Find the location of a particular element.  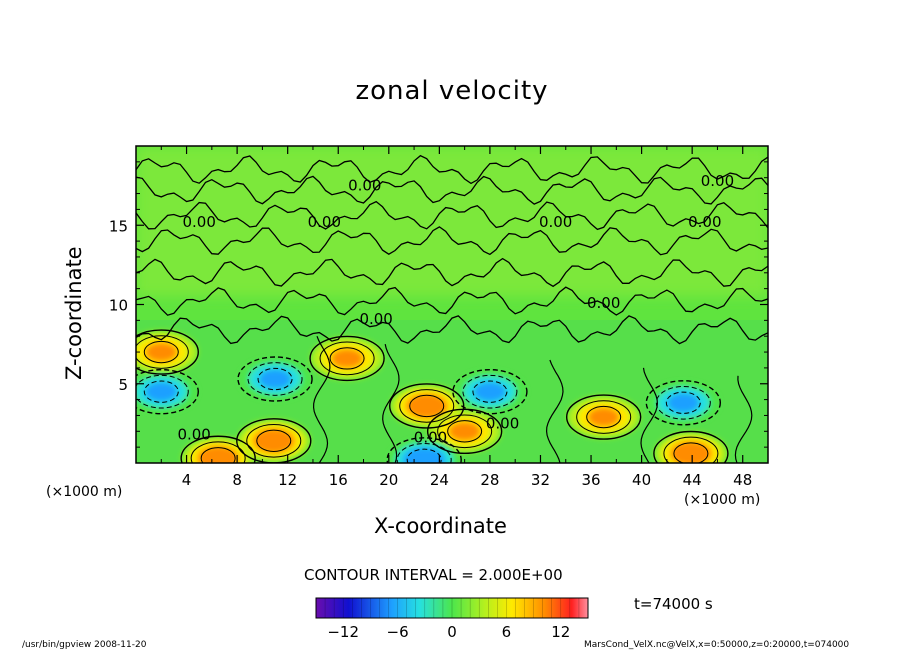

x-tick-label: 24 is located at coordinates (439, 480).